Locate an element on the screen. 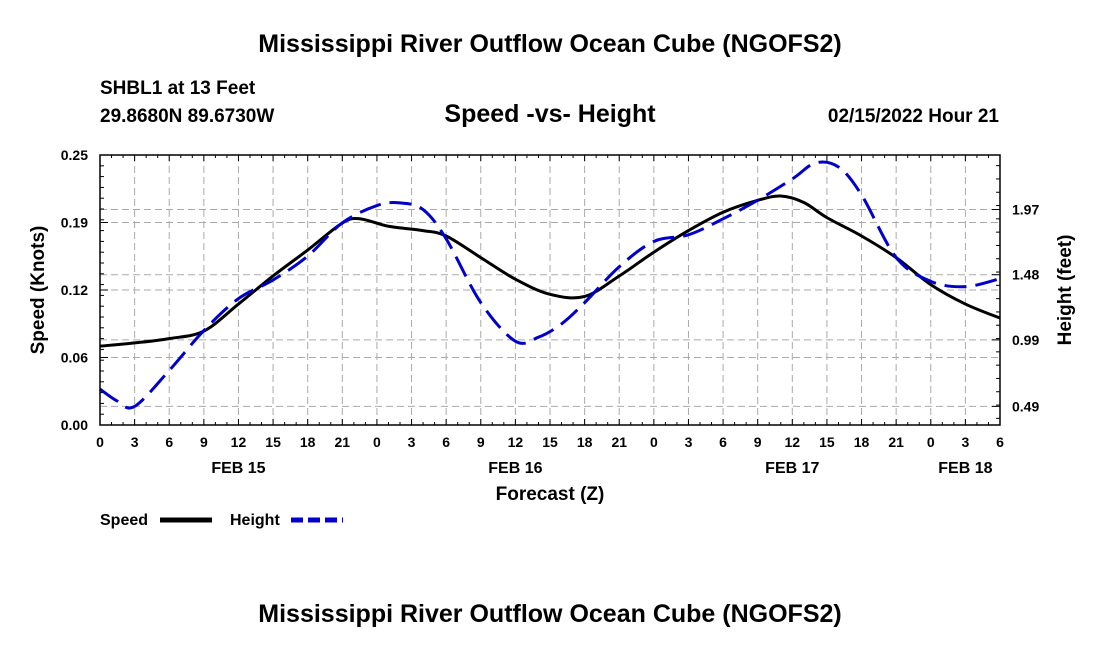  y2-tick-label: 1.48 is located at coordinates (1025, 275).